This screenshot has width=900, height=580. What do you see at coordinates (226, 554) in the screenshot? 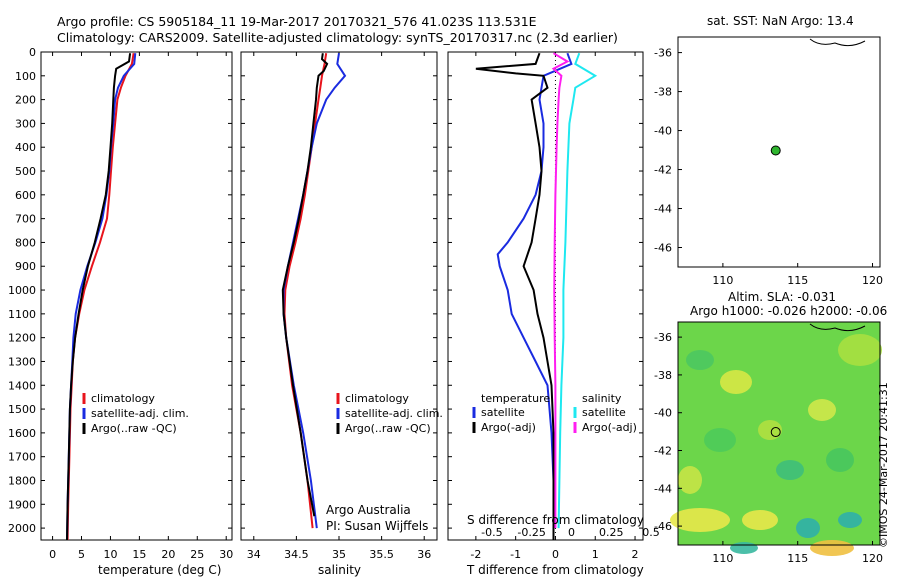
I see `xtick-label: 30` at bounding box center [226, 554].